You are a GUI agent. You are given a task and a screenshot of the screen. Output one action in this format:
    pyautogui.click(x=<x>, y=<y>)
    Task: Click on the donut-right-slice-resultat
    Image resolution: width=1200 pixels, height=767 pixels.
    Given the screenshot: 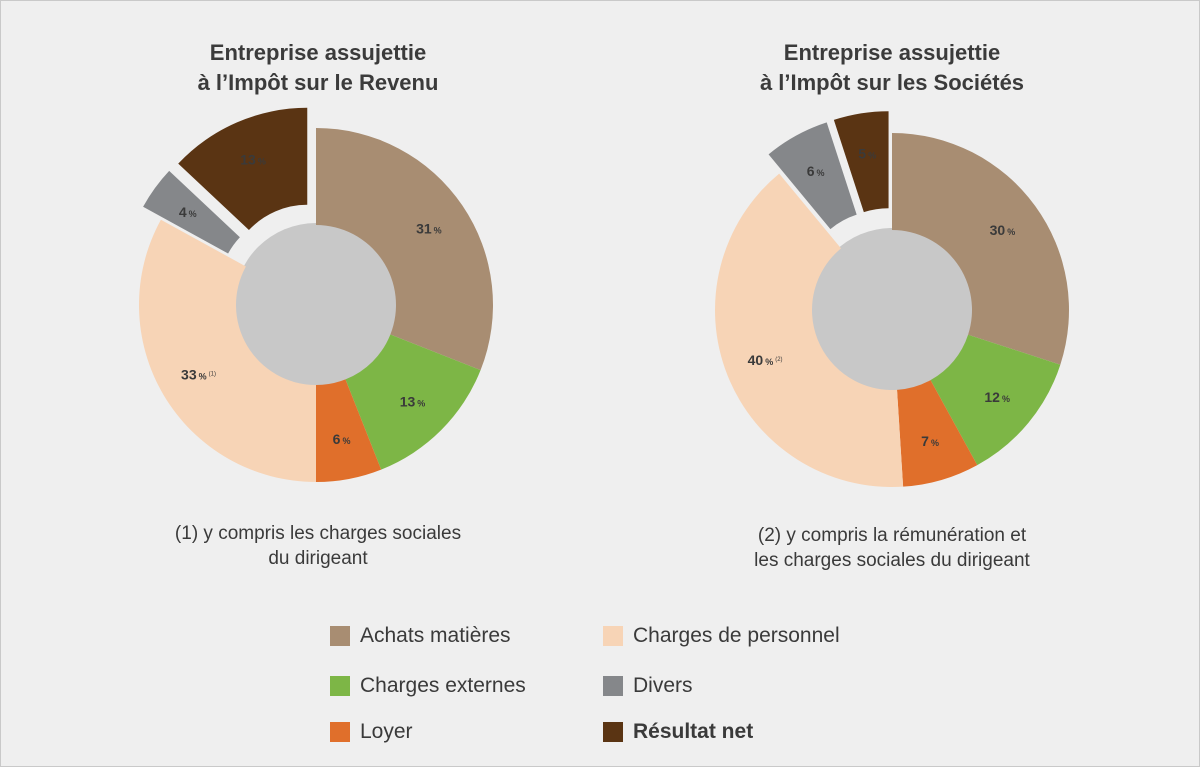 What is the action you would take?
    pyautogui.click(x=861, y=162)
    